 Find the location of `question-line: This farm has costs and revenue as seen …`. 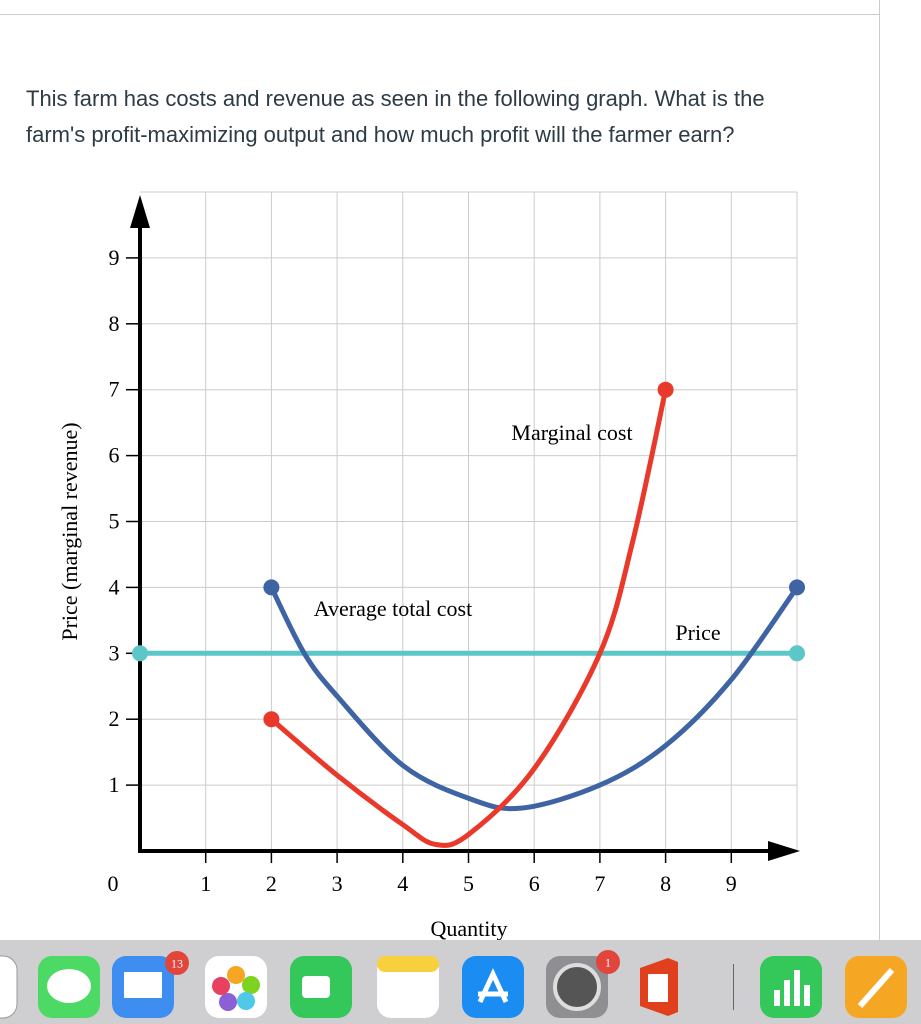

question-line: This farm has costs and revenue as seen … is located at coordinates (395, 98).